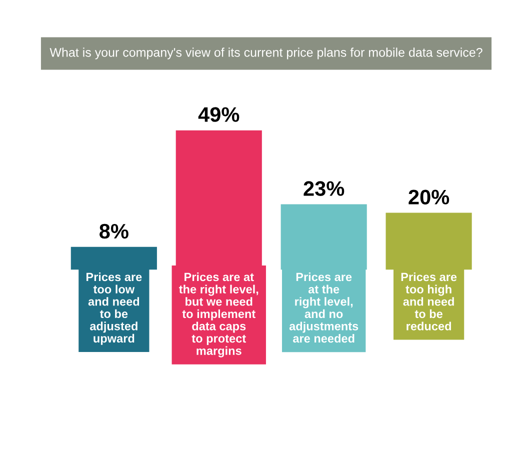  Describe the element at coordinates (429, 197) in the screenshot. I see `data-label: 20%` at that location.